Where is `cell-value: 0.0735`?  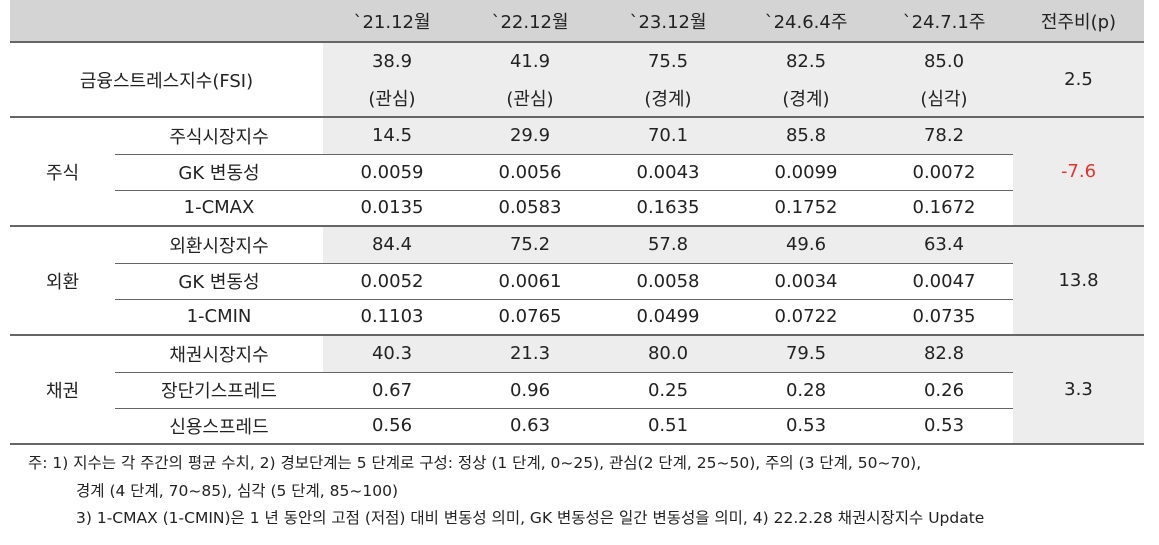 cell-value: 0.0735 is located at coordinates (944, 317).